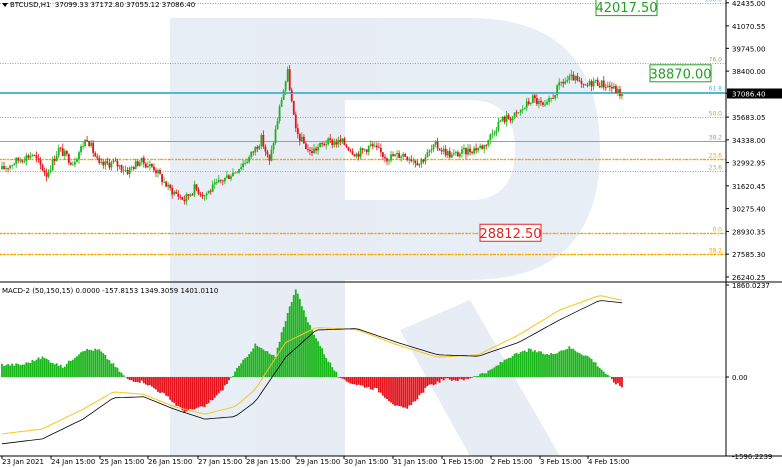 The image size is (782, 468). Describe the element at coordinates (716, 251) in the screenshot. I see `fib-level-label: 38.2` at that location.